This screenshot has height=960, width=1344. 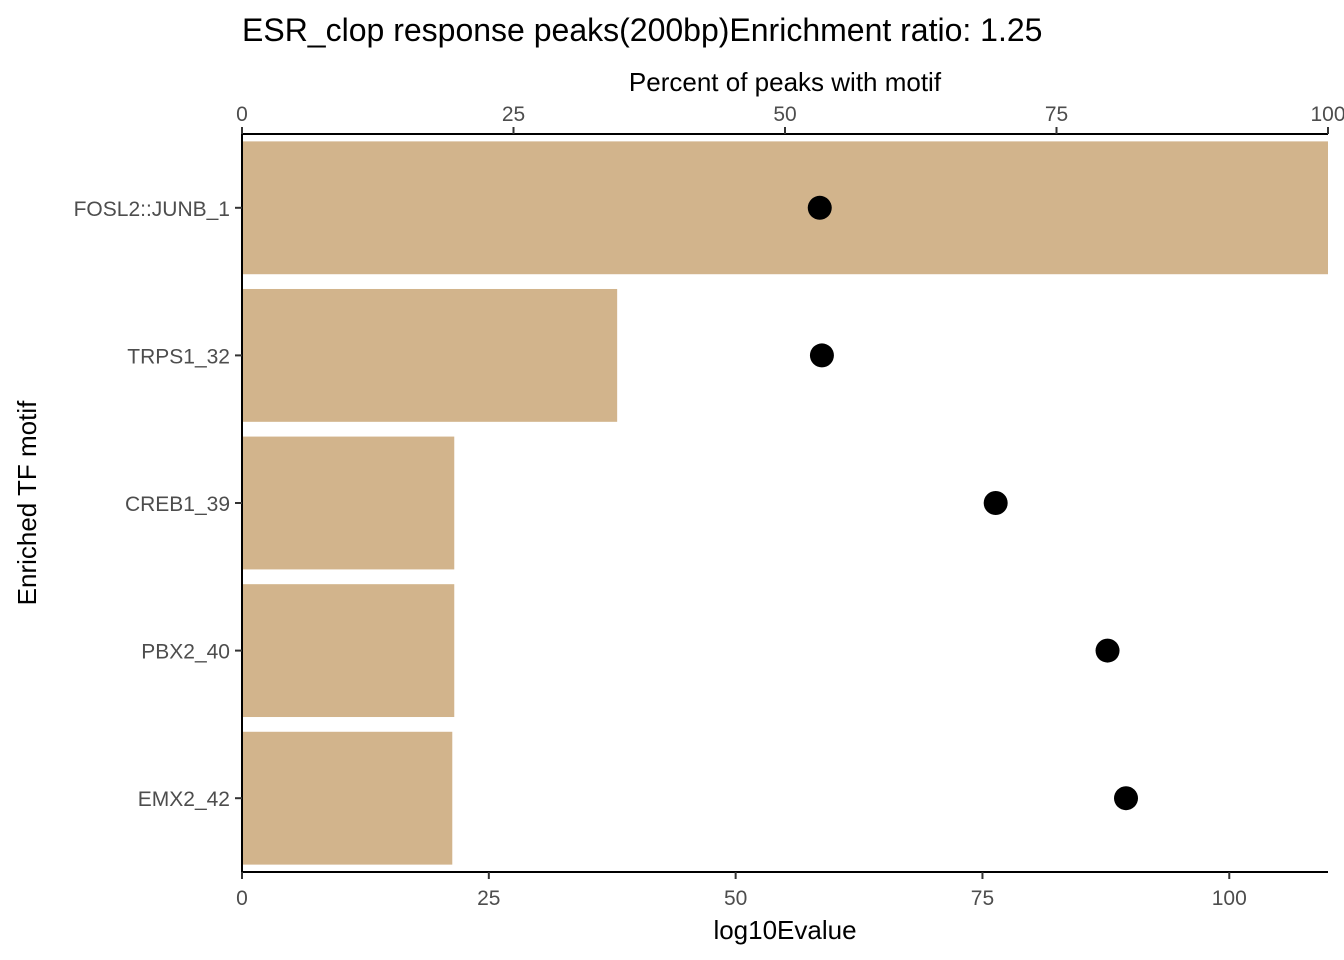 I want to click on y-axis-title: Enriched TF motif, so click(x=27, y=502).